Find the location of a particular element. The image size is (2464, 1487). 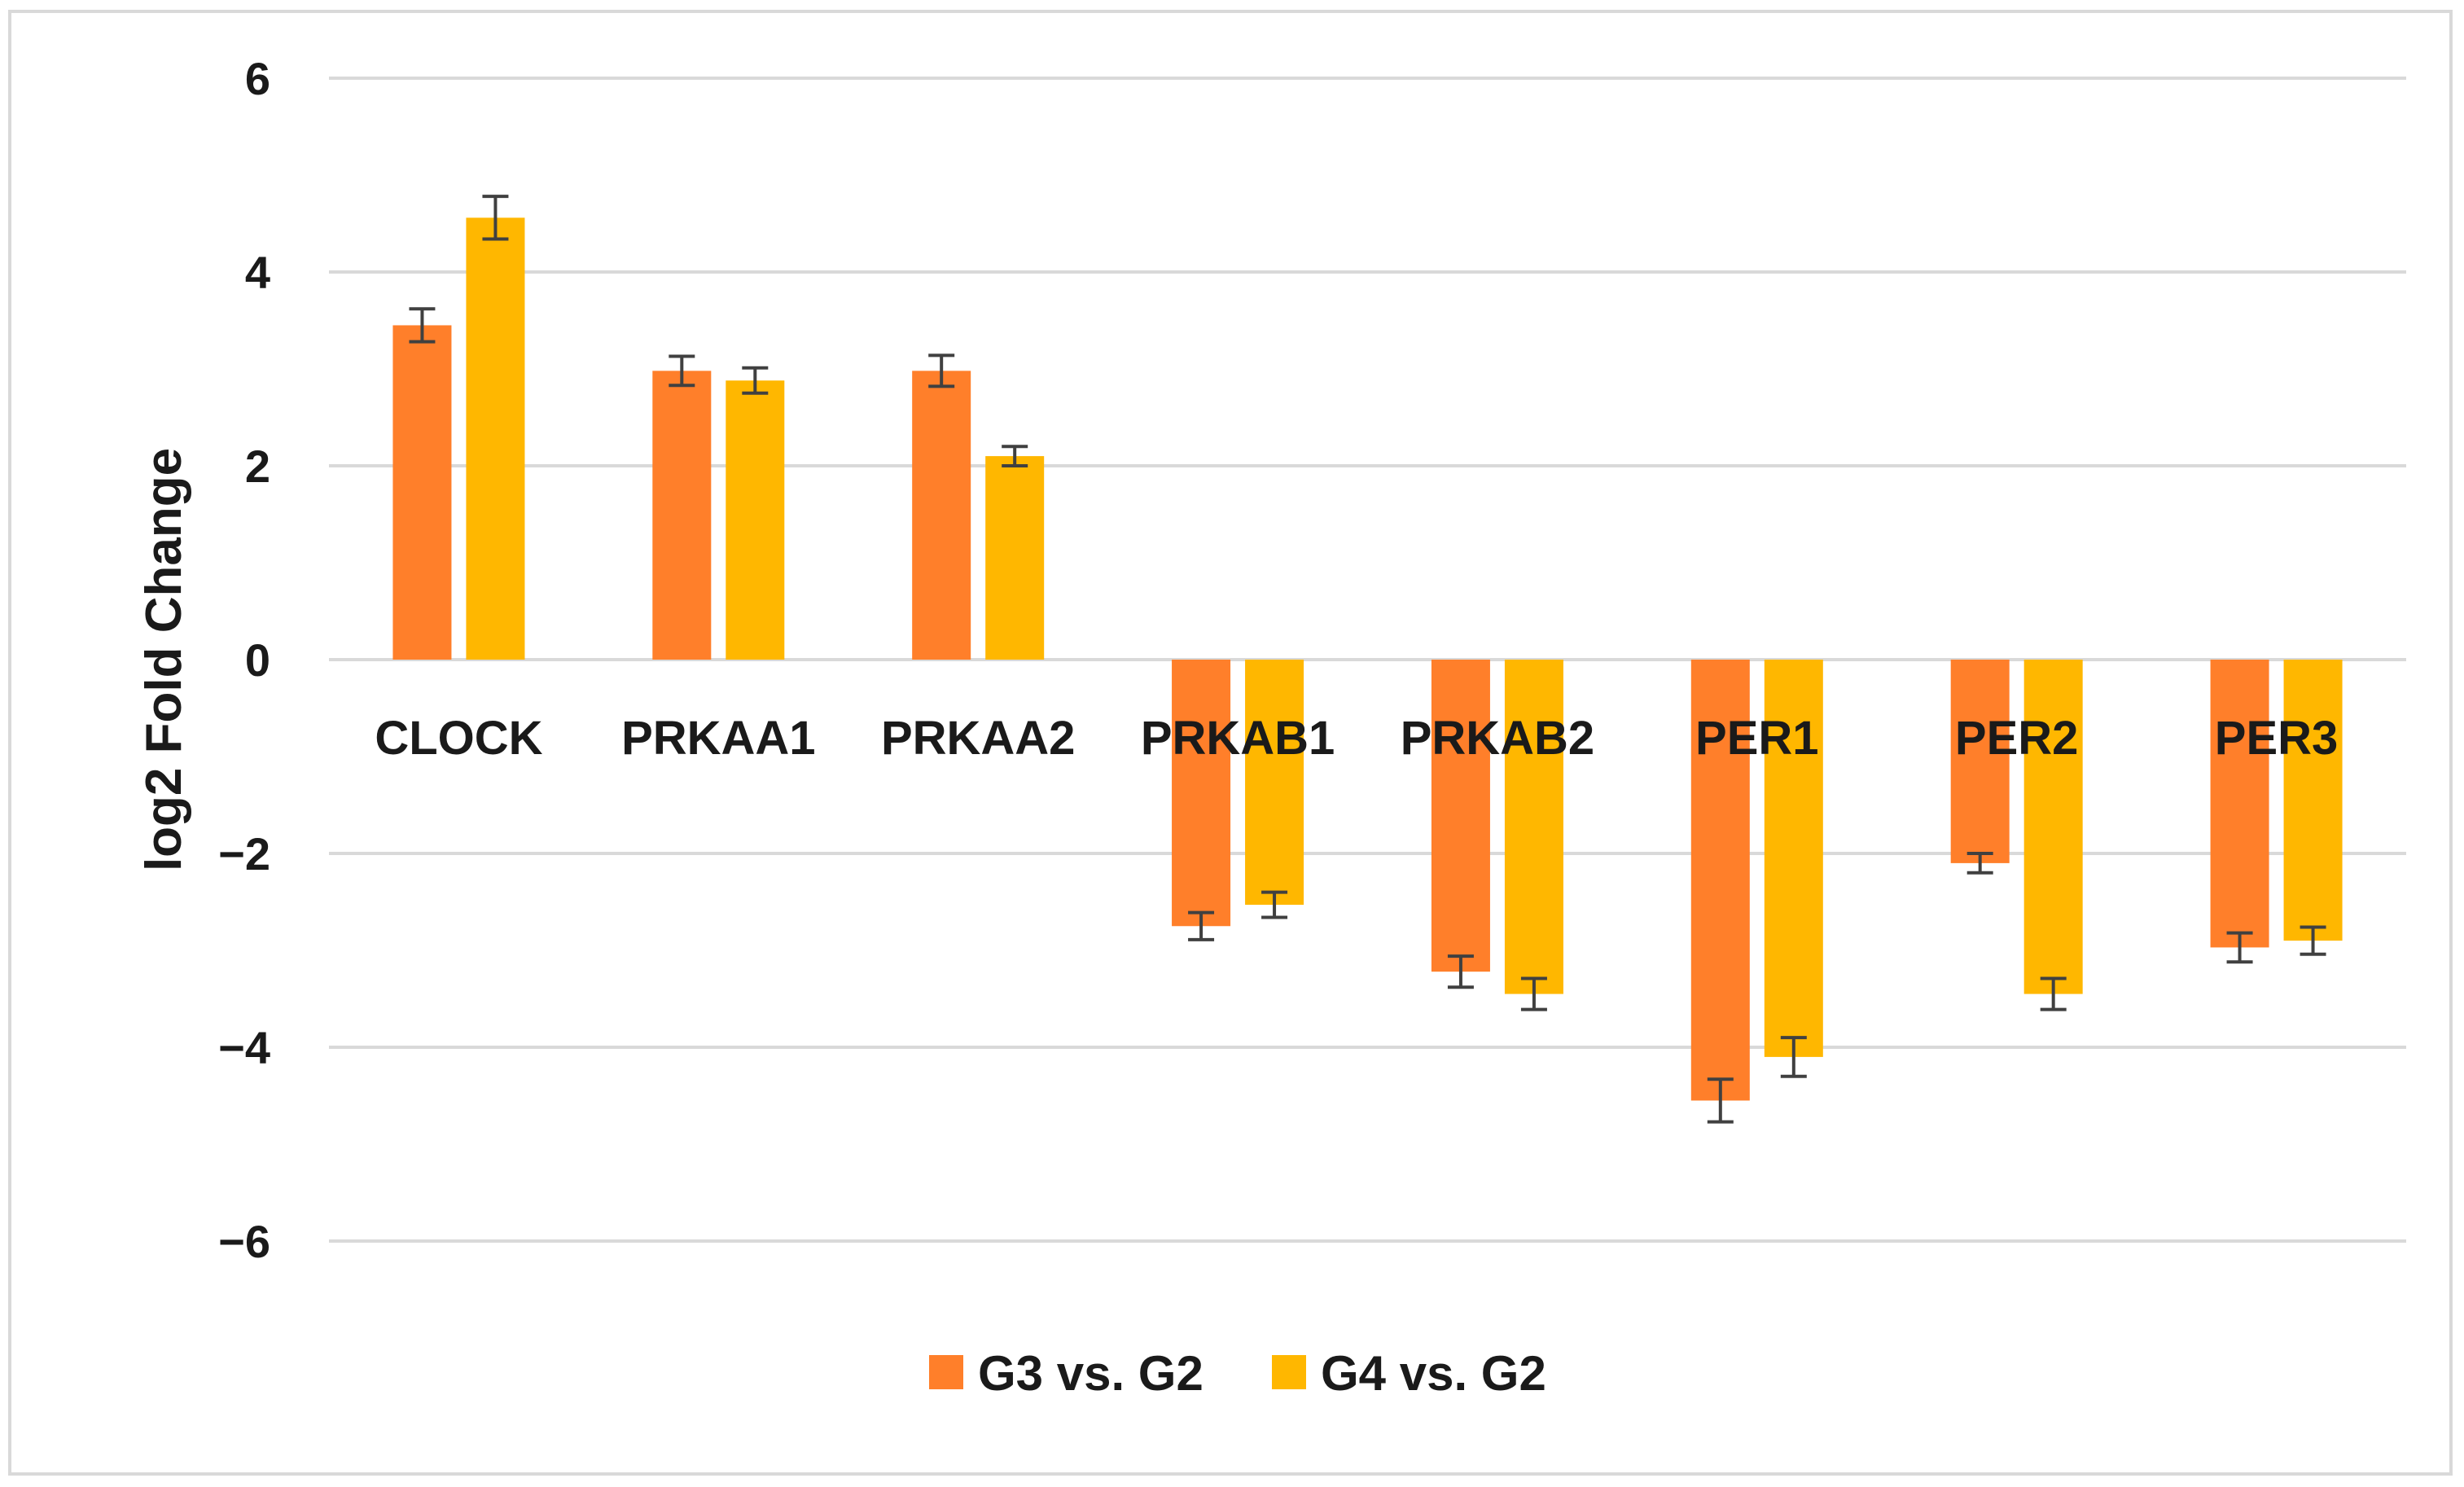

y-tick-label: −2 is located at coordinates (244, 853).